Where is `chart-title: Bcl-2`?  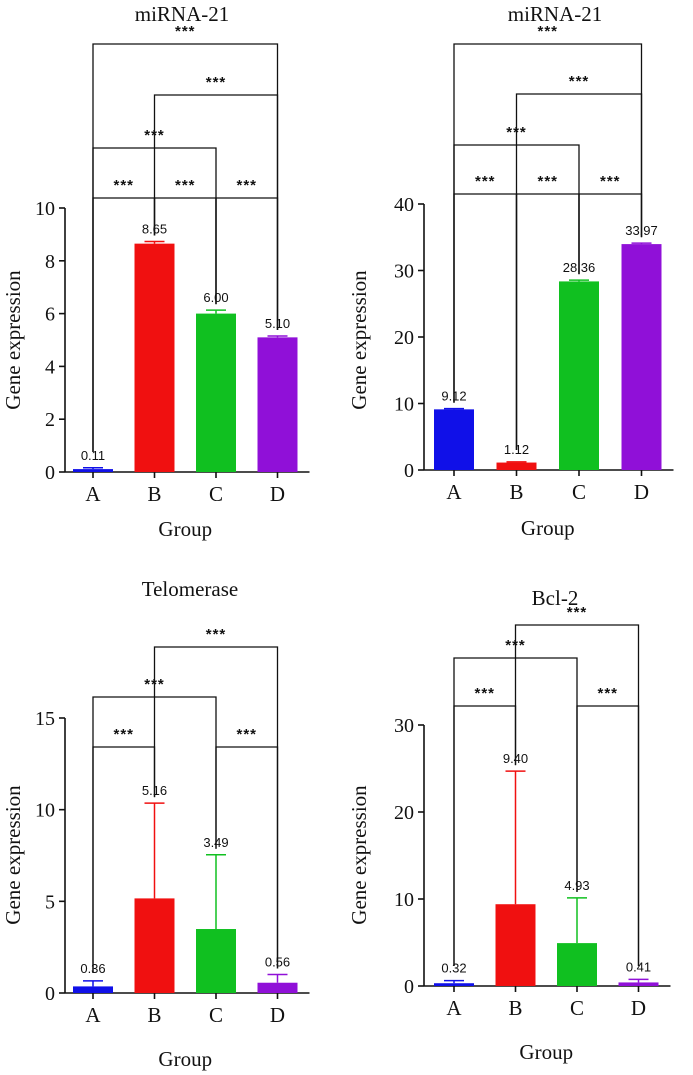 chart-title: Bcl-2 is located at coordinates (555, 598).